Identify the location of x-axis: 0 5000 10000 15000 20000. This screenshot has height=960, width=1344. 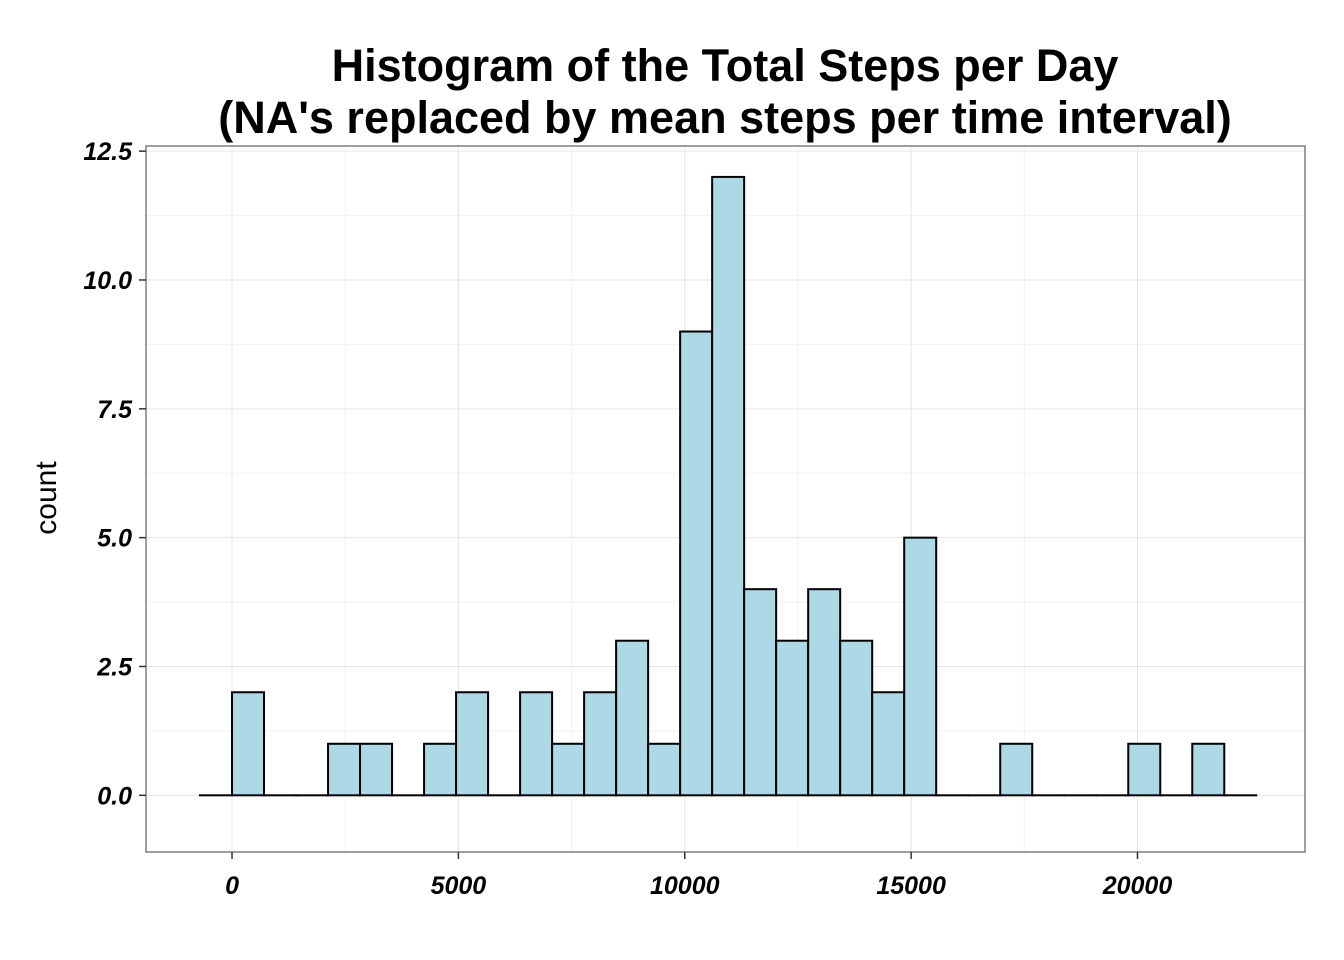
(698, 876).